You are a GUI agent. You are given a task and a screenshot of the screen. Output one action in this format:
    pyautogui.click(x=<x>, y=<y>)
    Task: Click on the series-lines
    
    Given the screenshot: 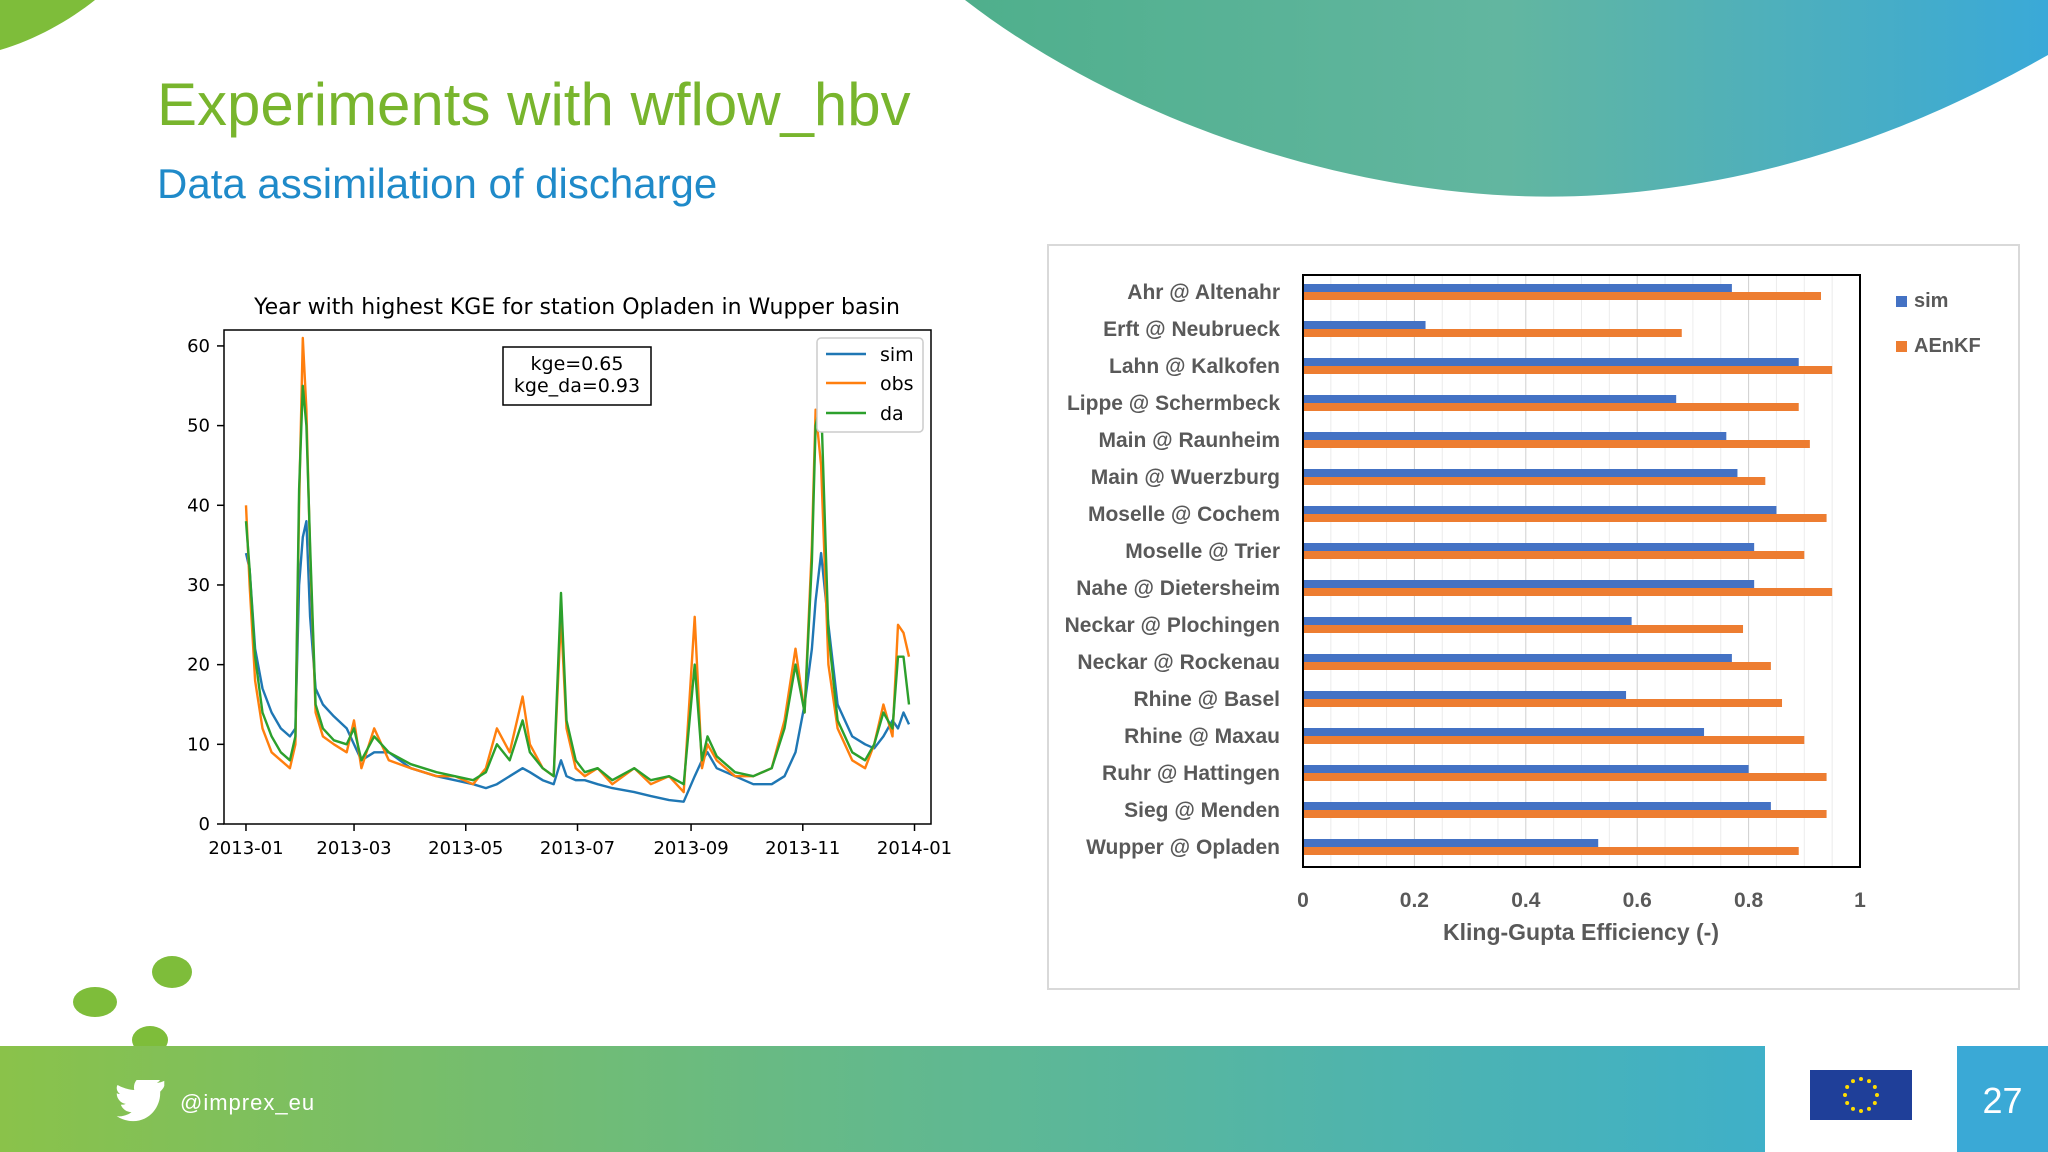 What is the action you would take?
    pyautogui.click(x=577, y=569)
    